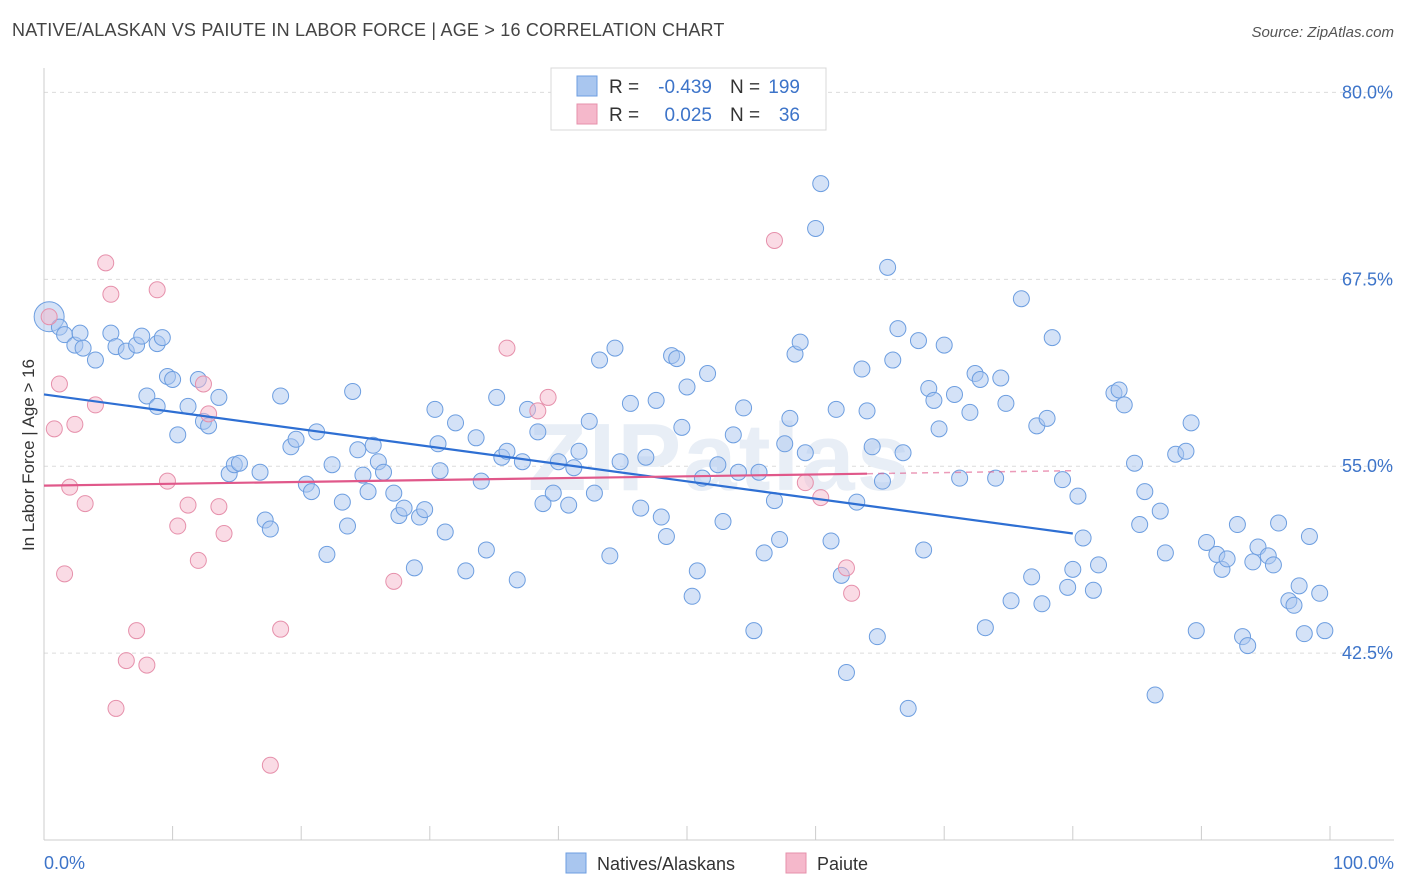  Describe the element at coordinates (1367, 372) in the screenshot. I see `y-tick-labels: 80.0% 67.5% 55.0% 42.5%` at that location.